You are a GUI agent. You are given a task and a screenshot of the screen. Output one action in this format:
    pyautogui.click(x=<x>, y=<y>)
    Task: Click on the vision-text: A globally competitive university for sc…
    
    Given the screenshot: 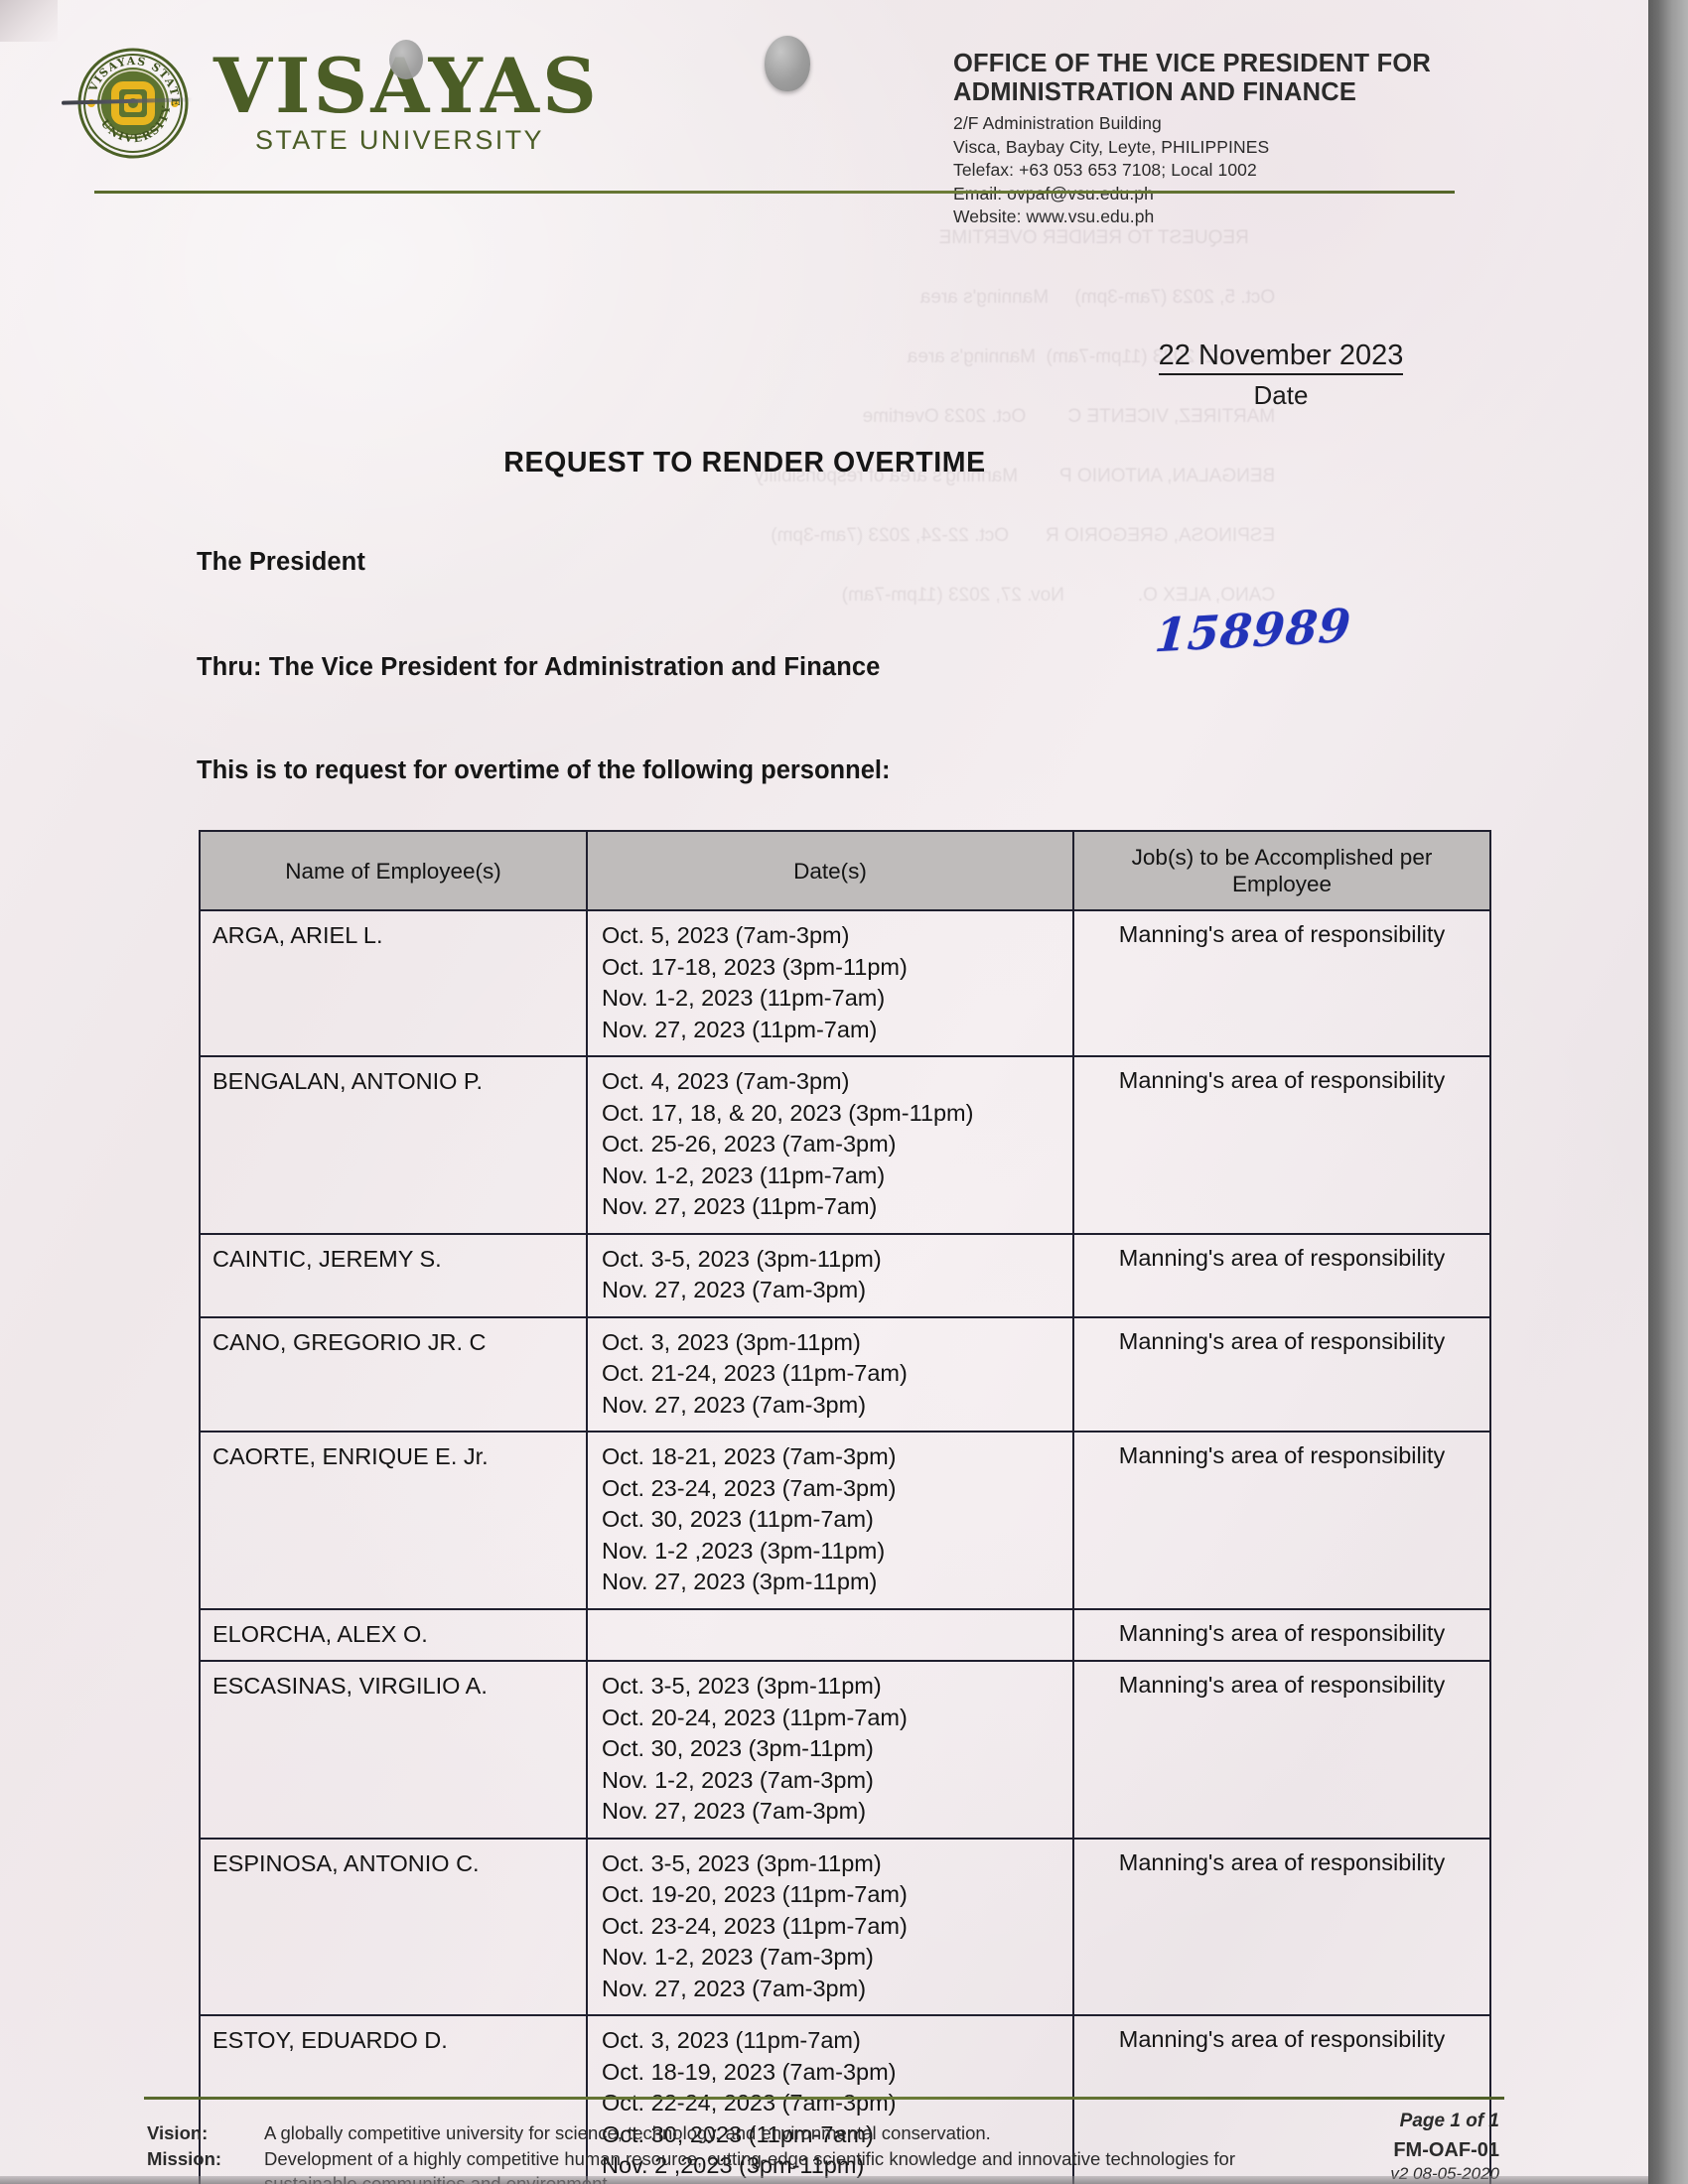 What is the action you would take?
    pyautogui.click(x=627, y=2132)
    